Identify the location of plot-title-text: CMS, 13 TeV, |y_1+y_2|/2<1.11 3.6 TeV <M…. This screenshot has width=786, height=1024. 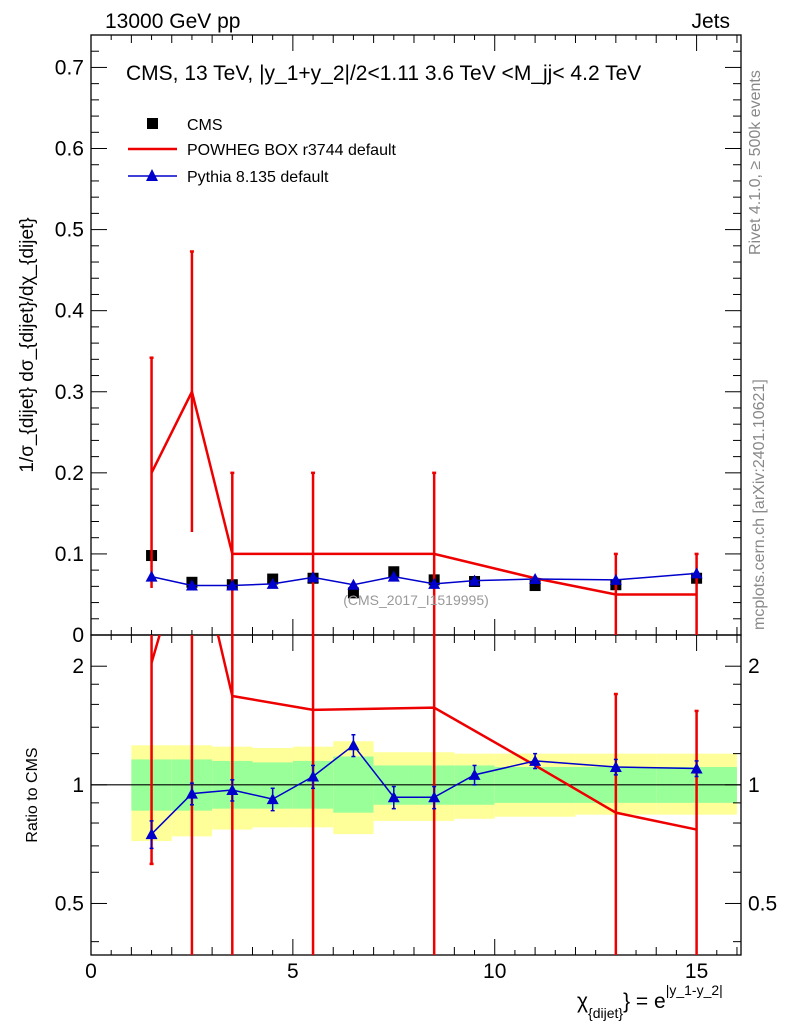
(383, 73).